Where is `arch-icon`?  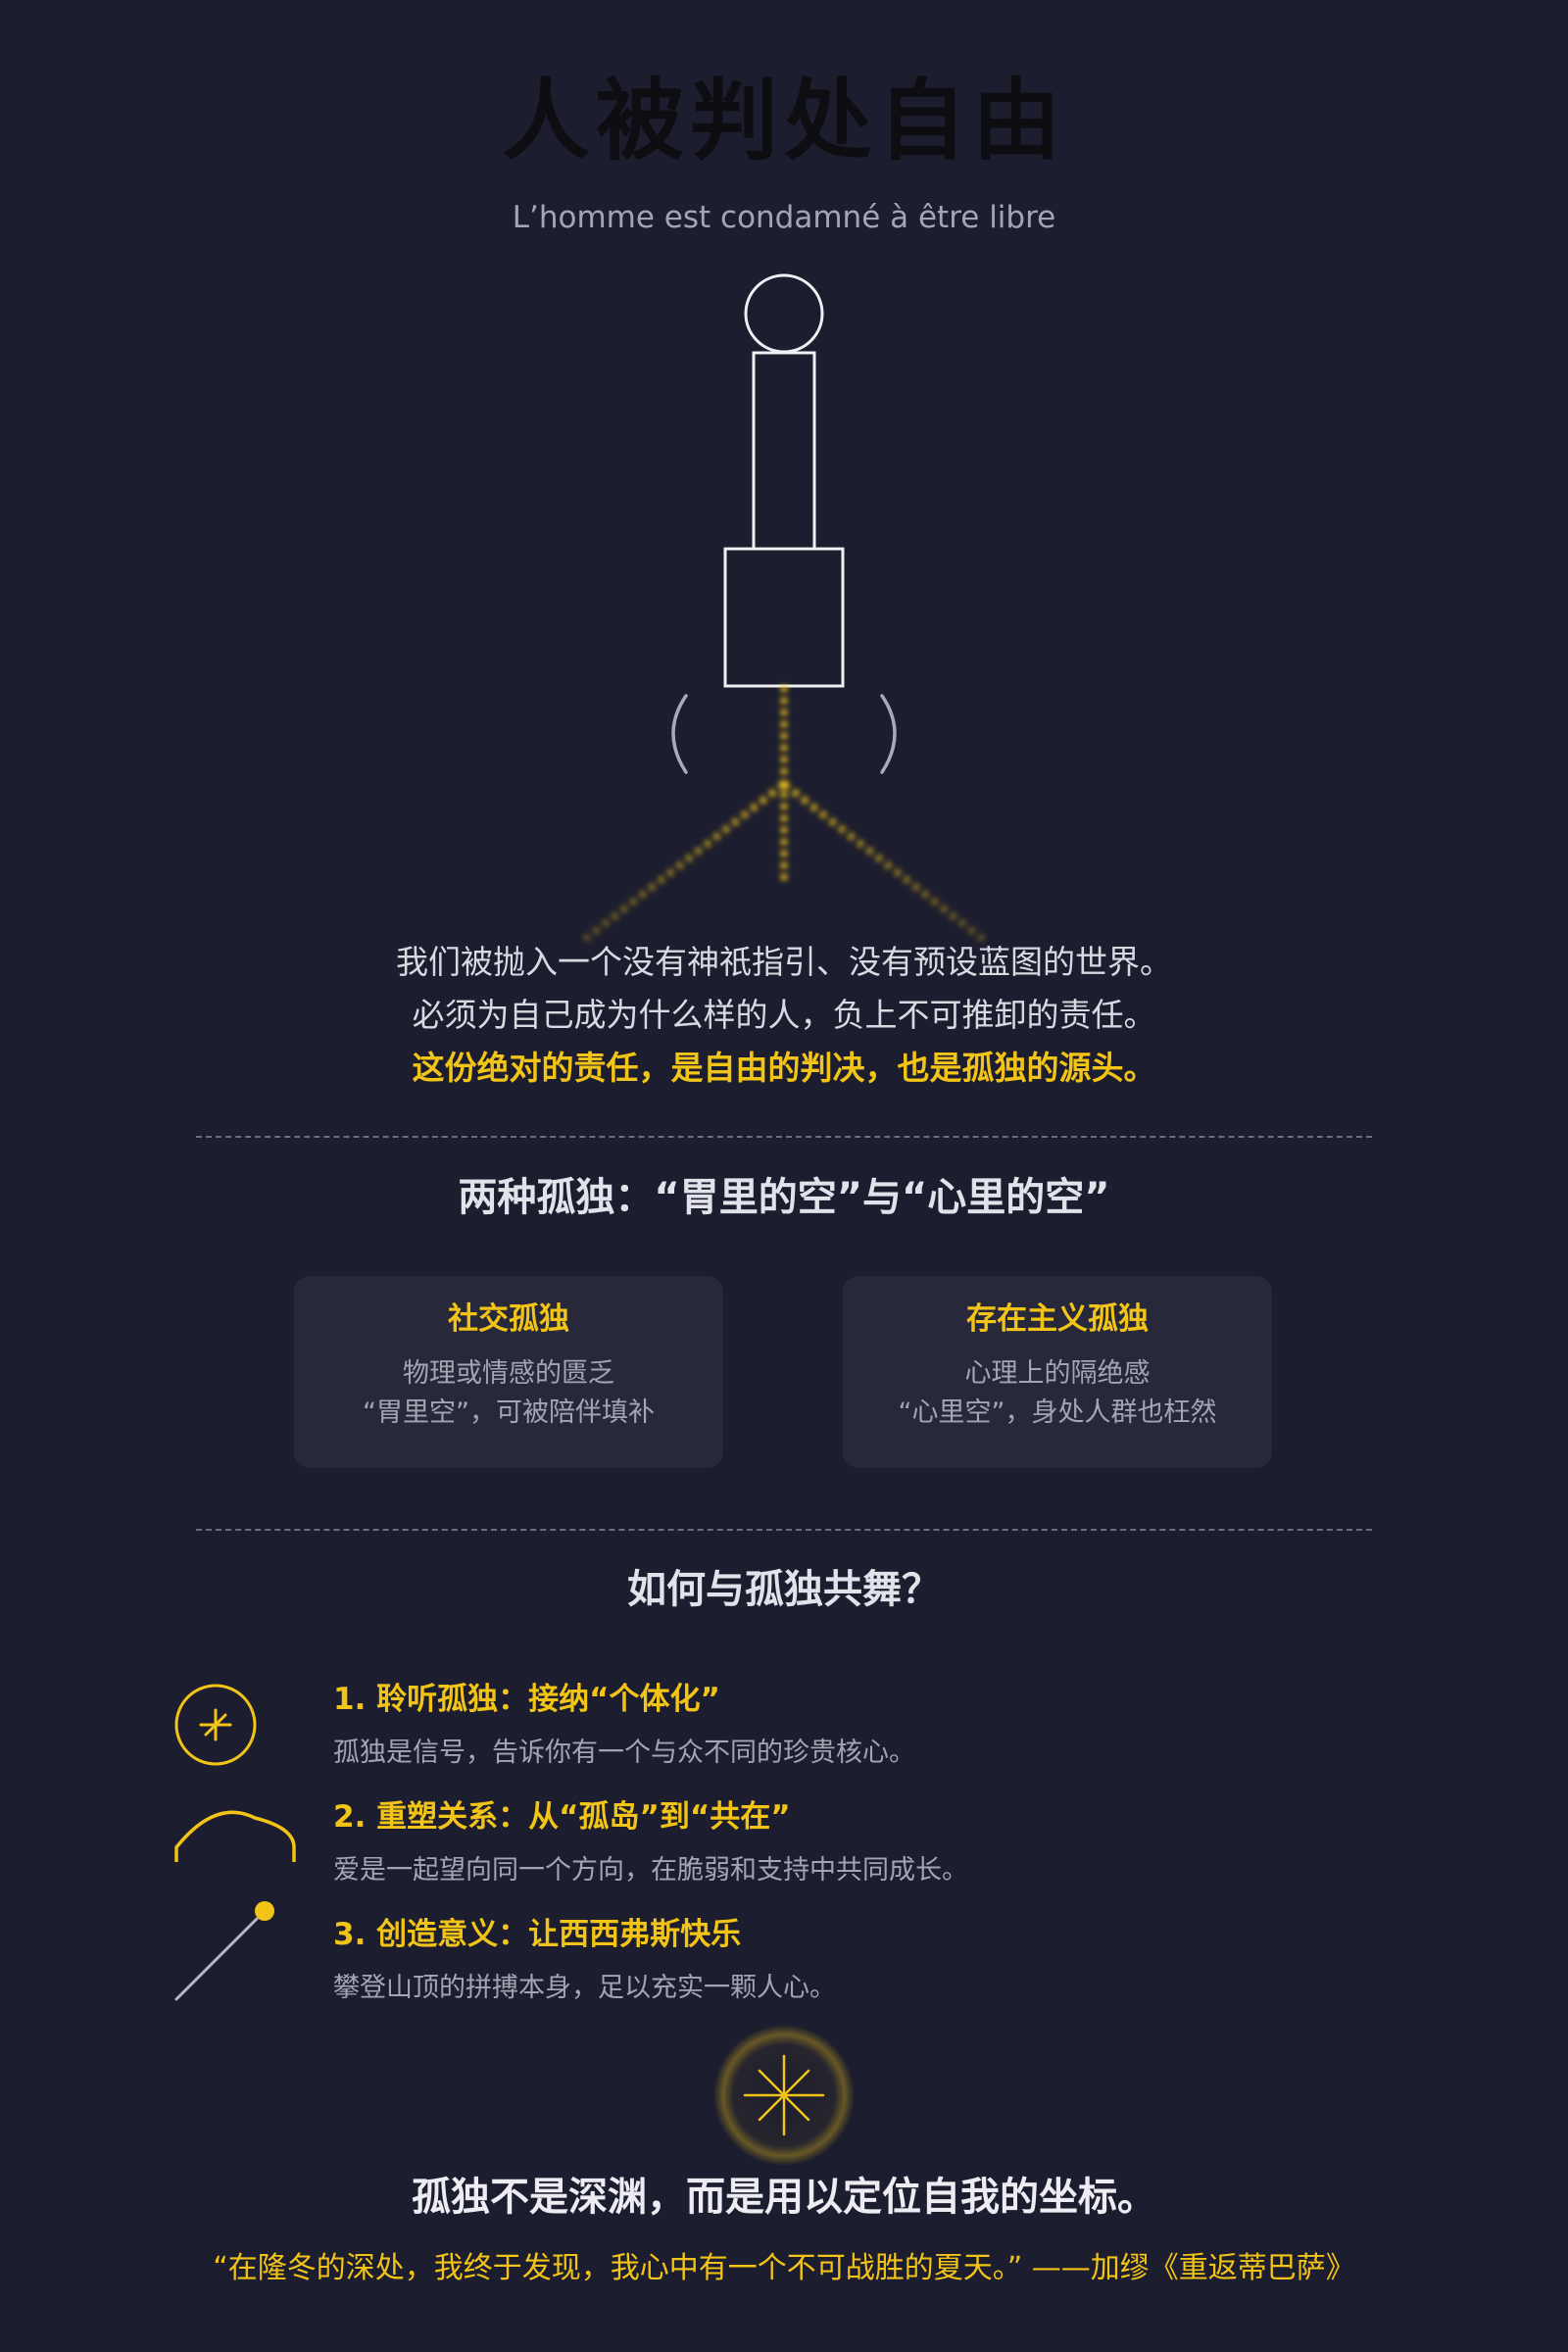
arch-icon is located at coordinates (235, 1836).